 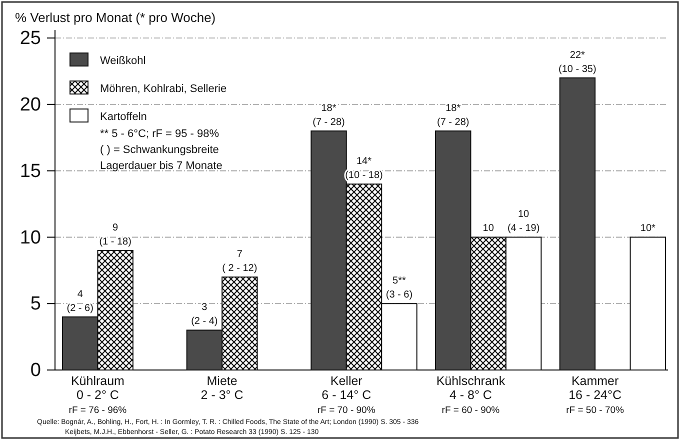 What do you see at coordinates (399, 288) in the screenshot?
I see `data-label: 5** (3 - 6)` at bounding box center [399, 288].